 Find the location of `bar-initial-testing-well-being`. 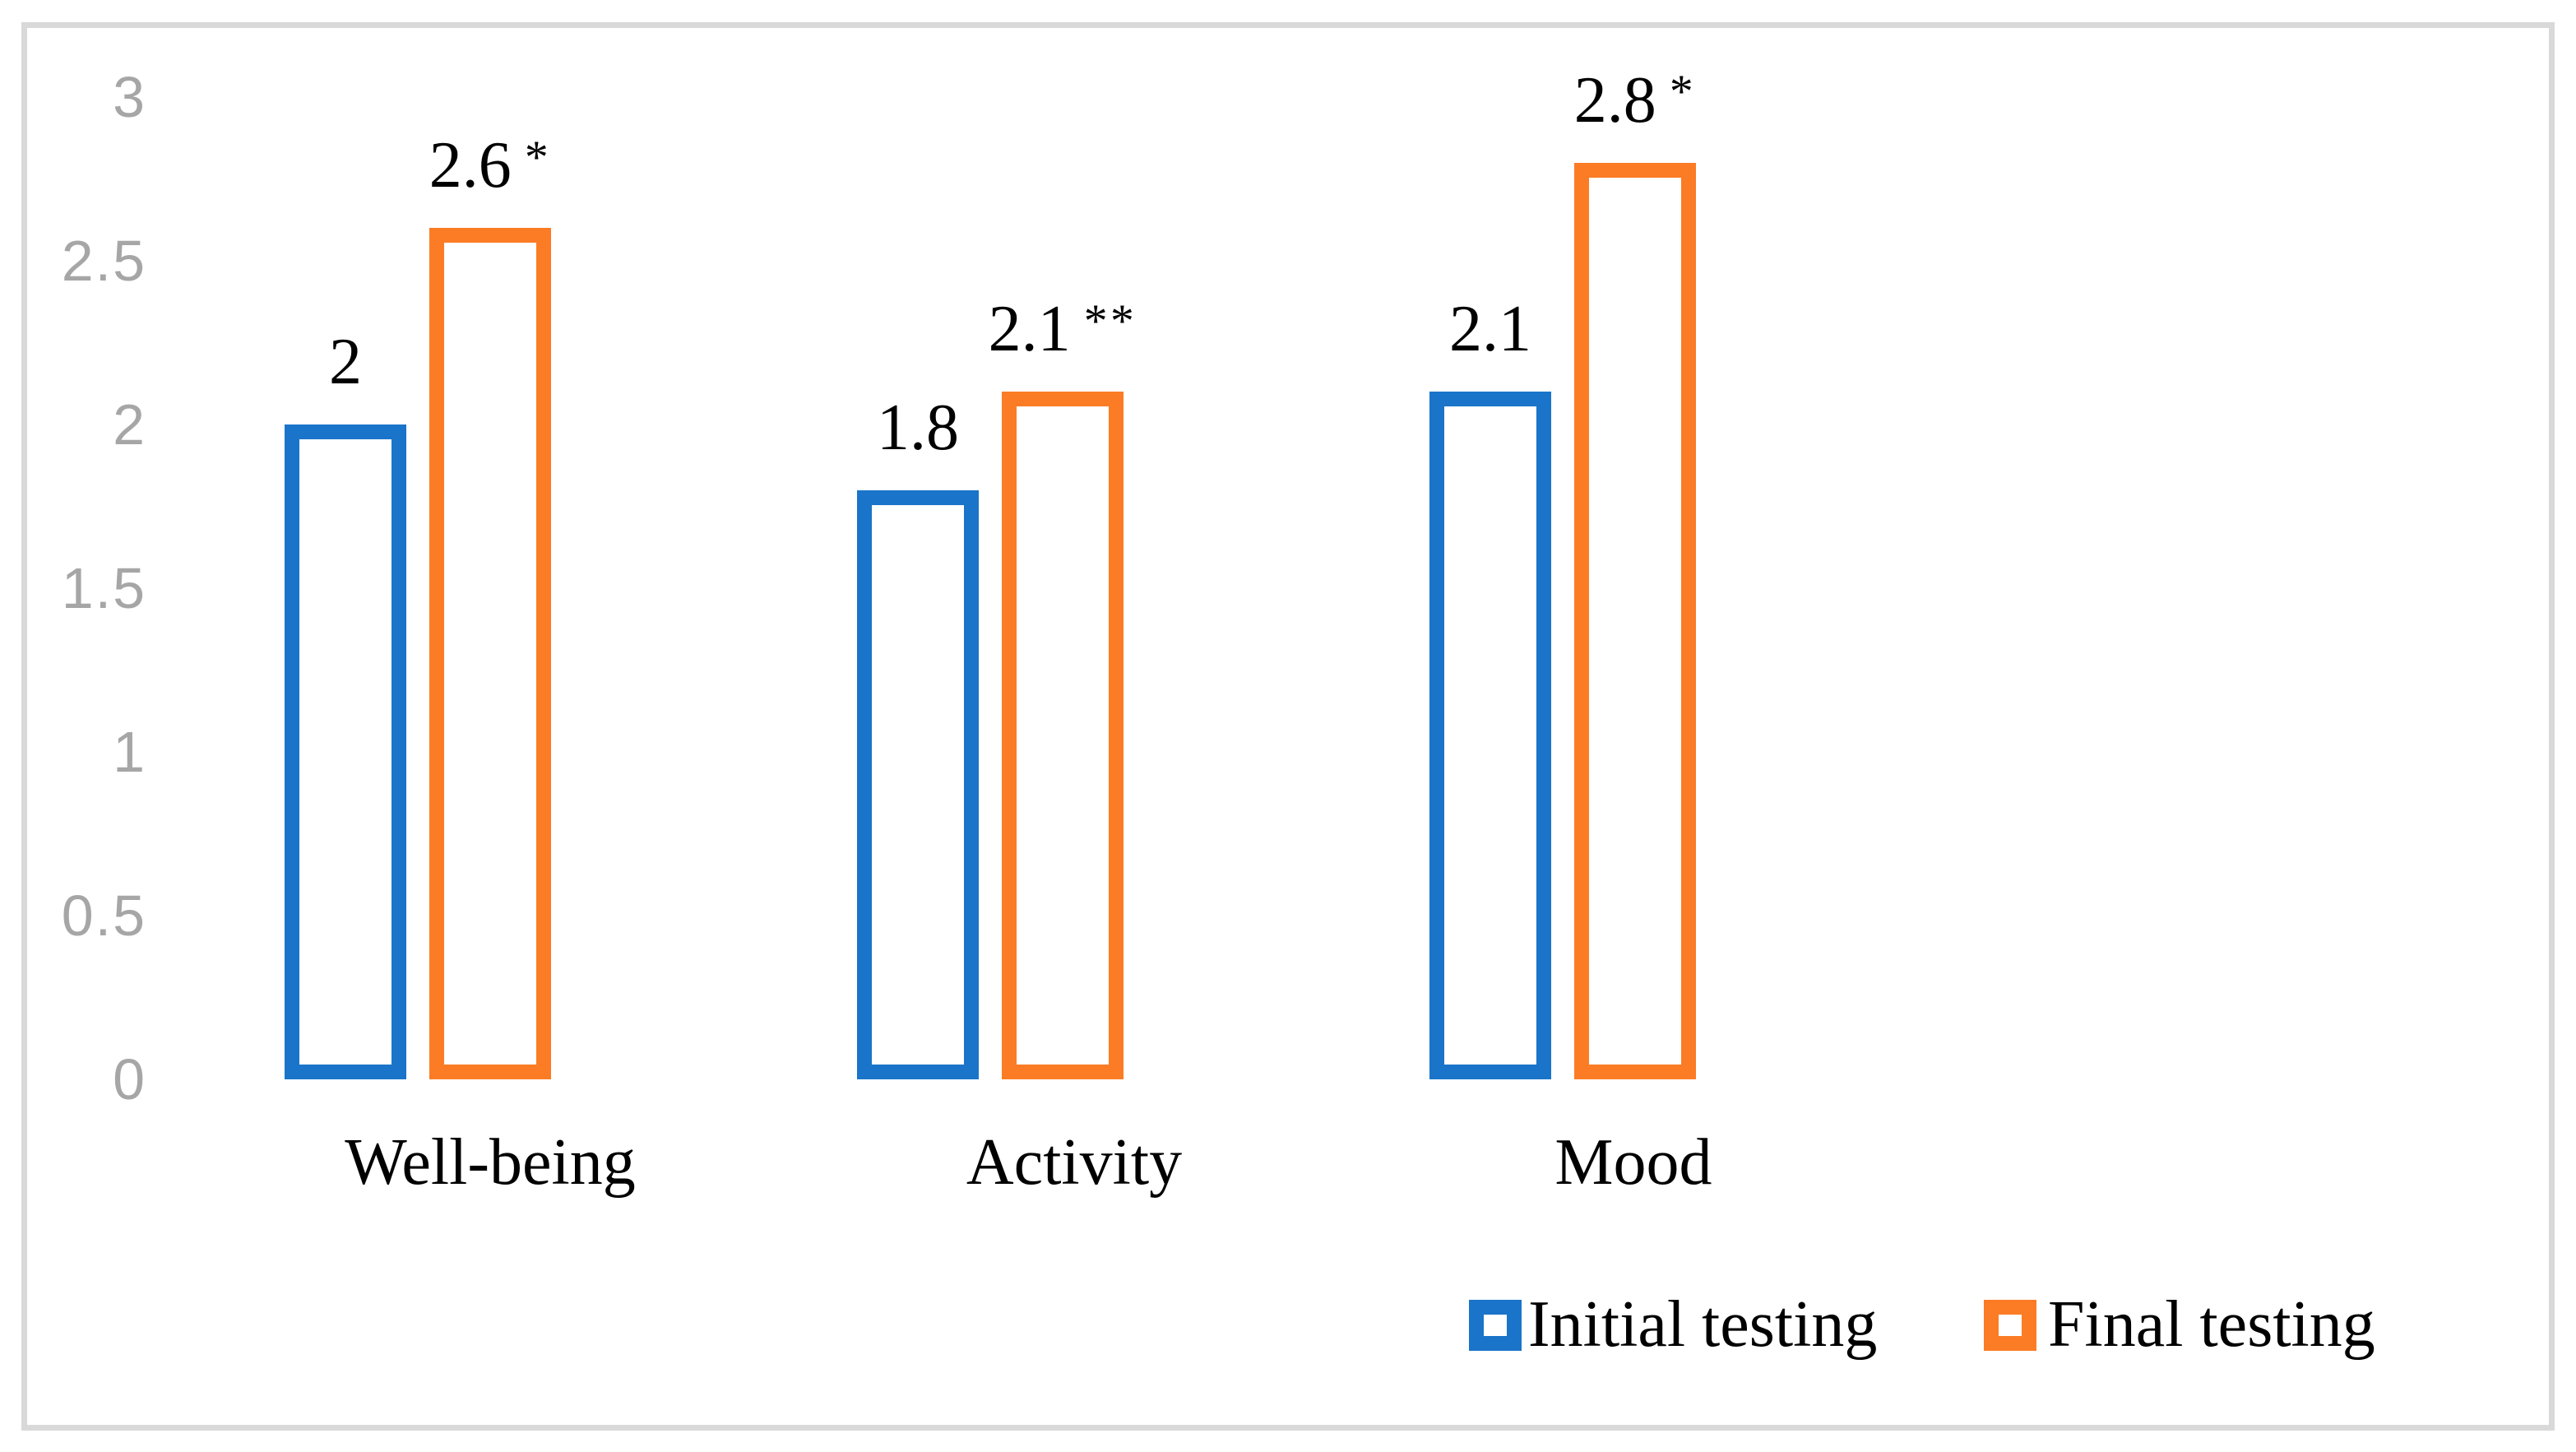

bar-initial-testing-well-being is located at coordinates (345, 751).